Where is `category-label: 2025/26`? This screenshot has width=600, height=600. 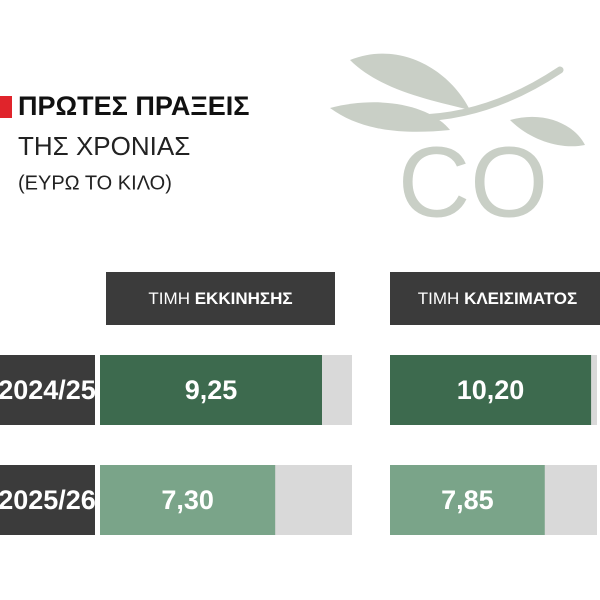 category-label: 2025/26 is located at coordinates (48, 500).